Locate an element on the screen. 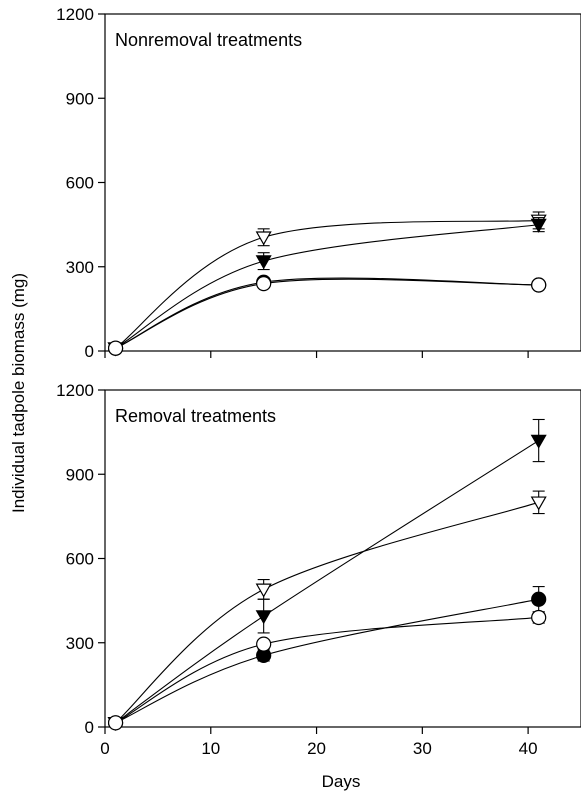 The width and height of the screenshot is (581, 795). series-filled-triangle-down is located at coordinates (327, 287).